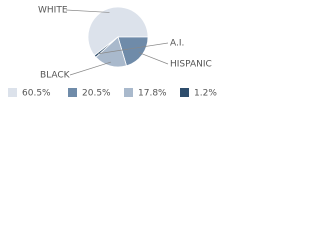 Image resolution: width=320 pixels, height=240 pixels. What do you see at coordinates (55, 76) in the screenshot?
I see `slice-label: BLACK` at bounding box center [55, 76].